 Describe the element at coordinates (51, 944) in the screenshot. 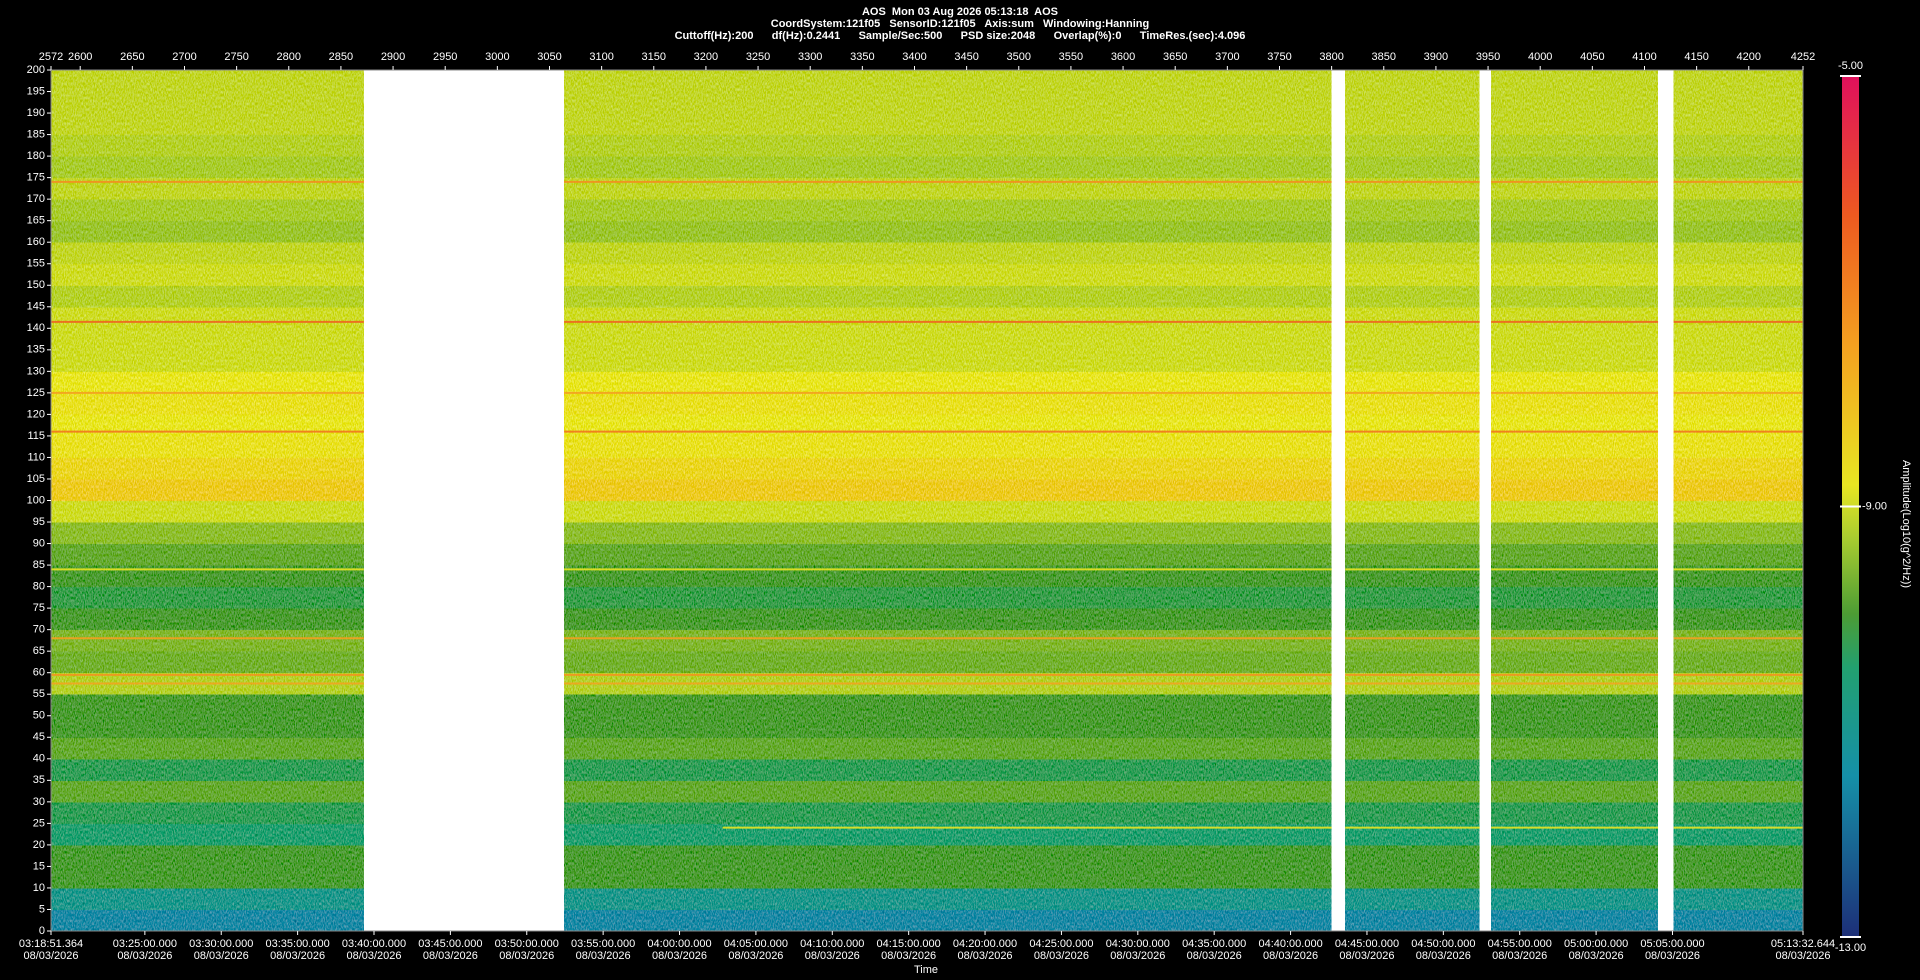

I see `time-tick-label: 03:18:51.364` at that location.